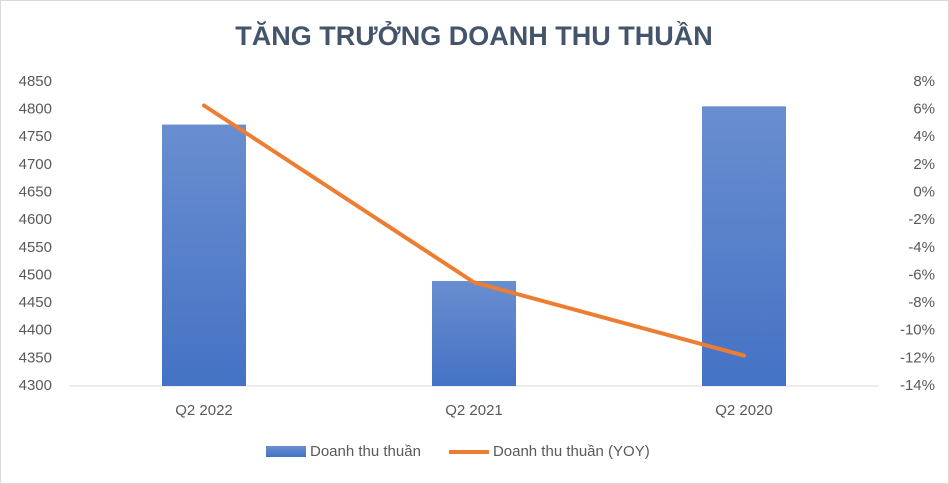  Describe the element at coordinates (35, 219) in the screenshot. I see `y-tick-label: 4600` at that location.